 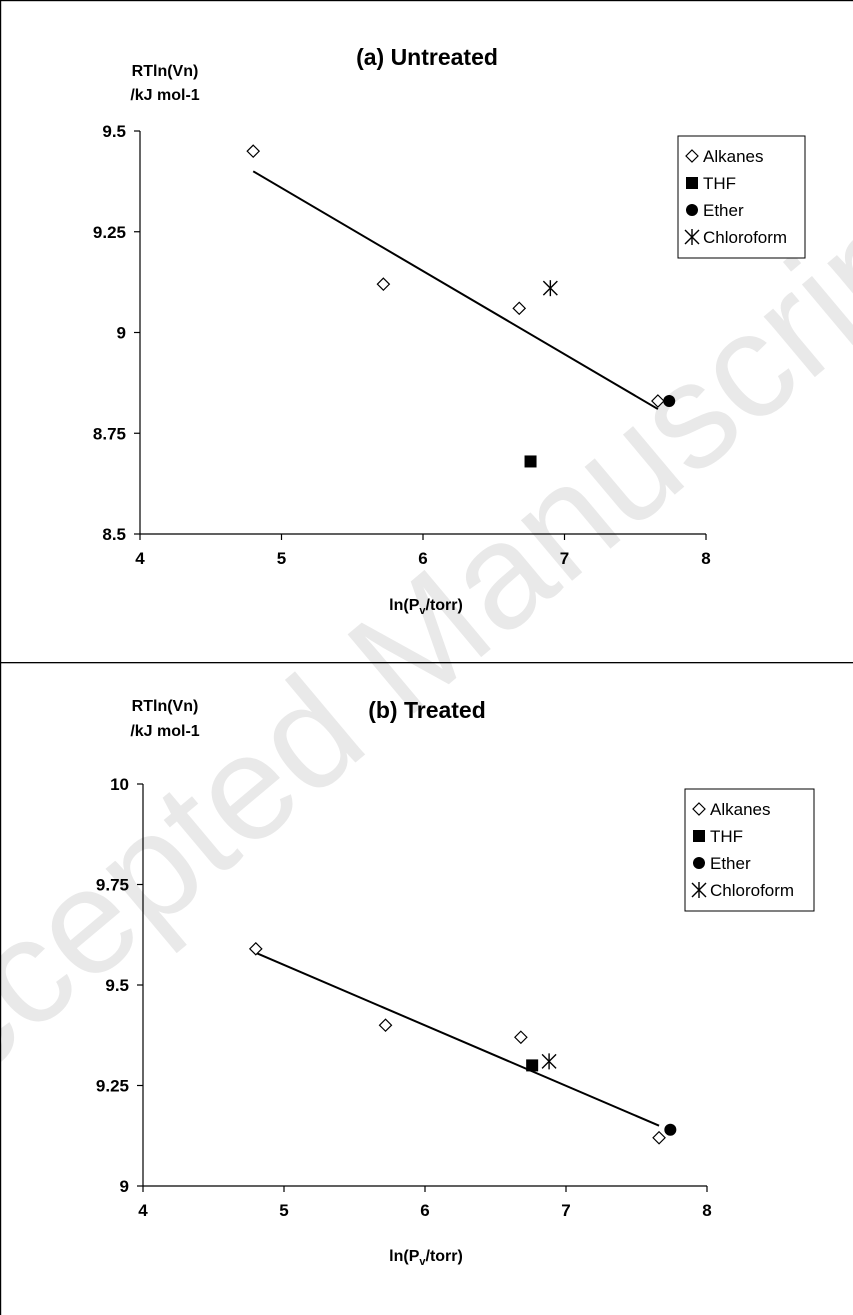 I want to click on y-tick-label: 9.75, so click(x=112, y=885).